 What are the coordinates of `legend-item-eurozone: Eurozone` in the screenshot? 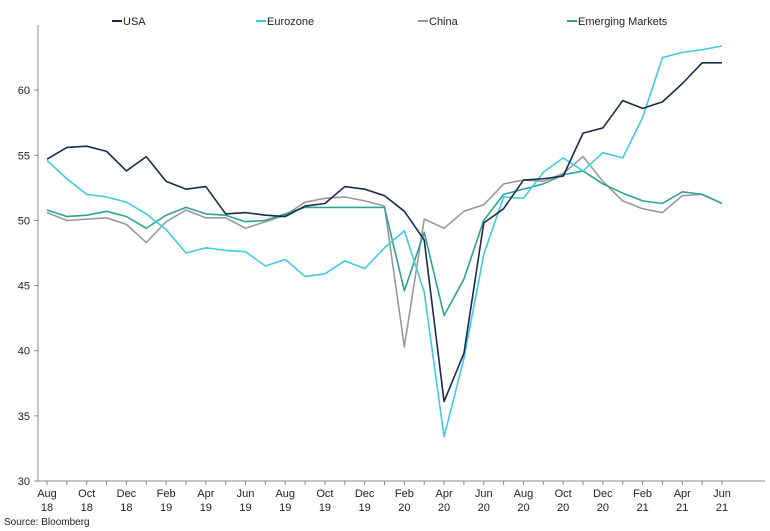 It's located at (285, 22).